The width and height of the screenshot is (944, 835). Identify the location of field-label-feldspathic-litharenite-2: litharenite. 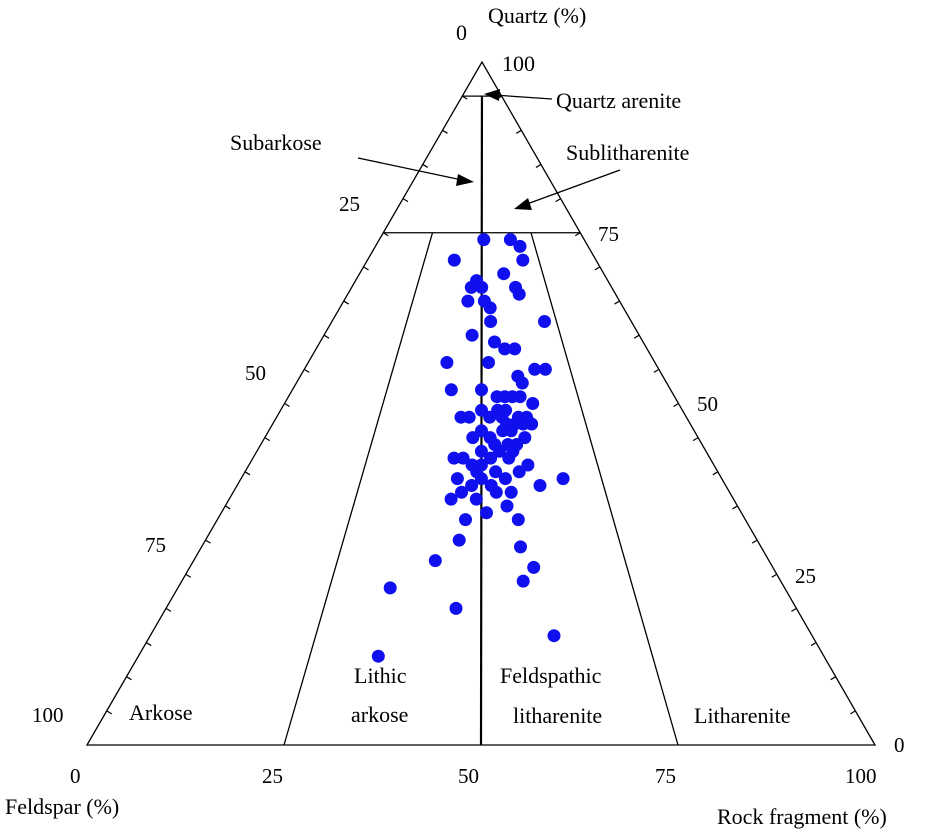
(557, 715).